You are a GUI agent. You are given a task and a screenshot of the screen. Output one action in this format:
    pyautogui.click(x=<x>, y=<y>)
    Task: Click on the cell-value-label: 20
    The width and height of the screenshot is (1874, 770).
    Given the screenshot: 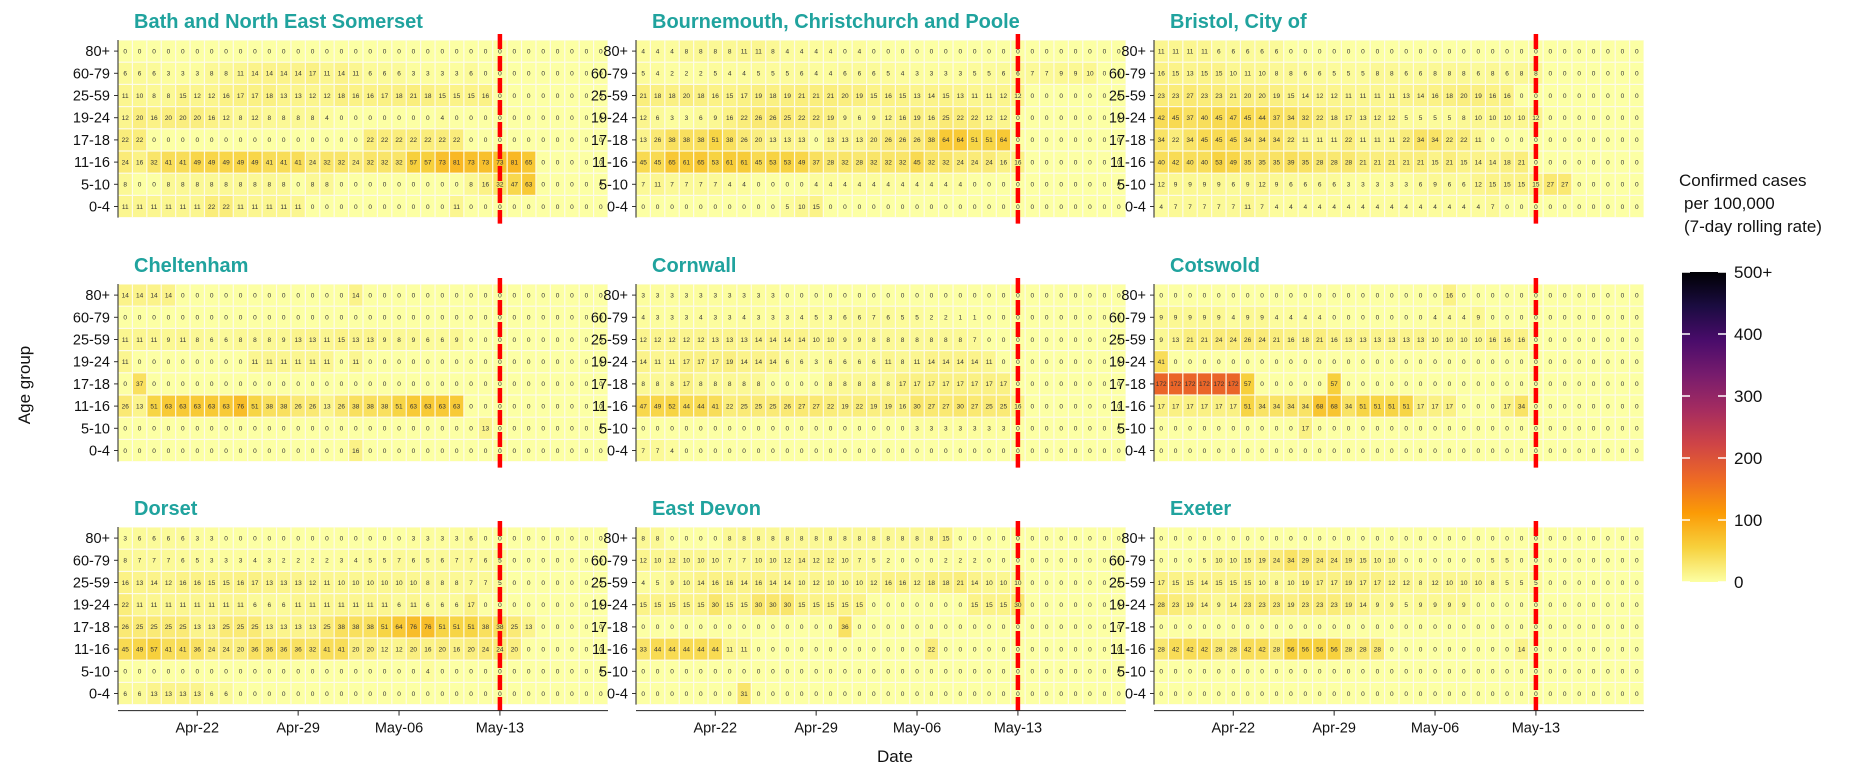 What is the action you would take?
    pyautogui.click(x=443, y=649)
    